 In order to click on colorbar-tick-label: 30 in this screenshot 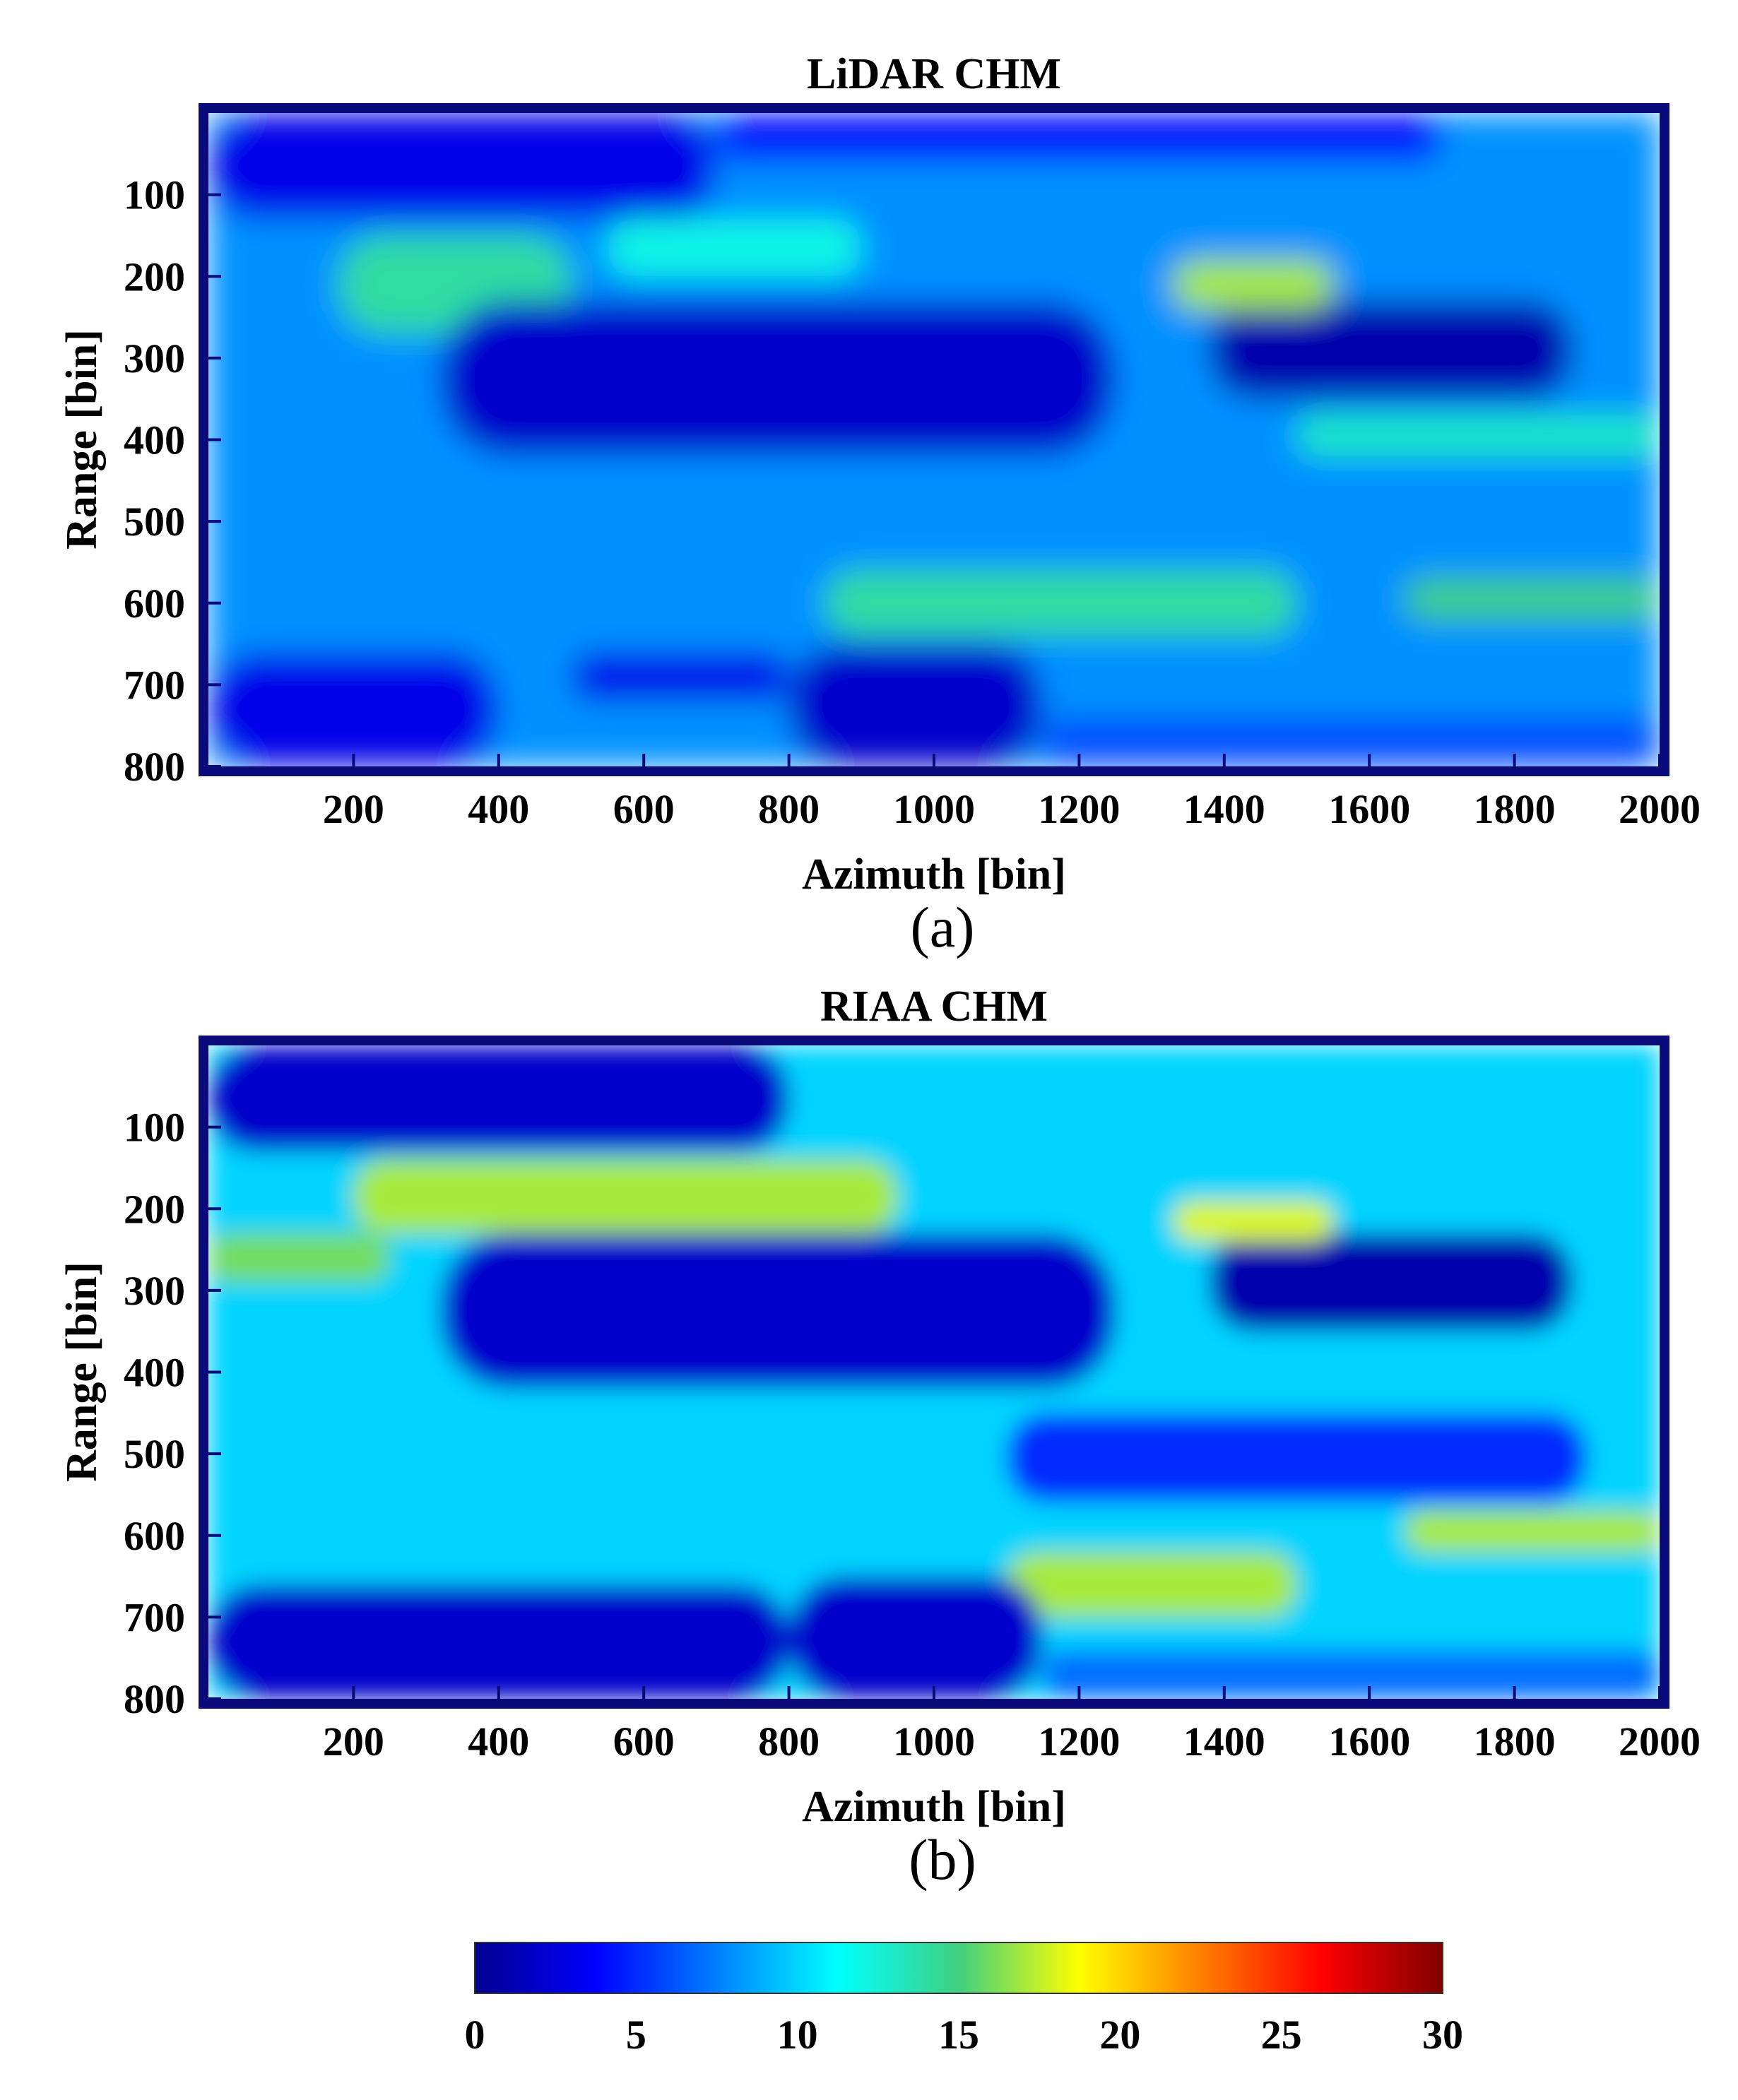, I will do `click(1442, 2035)`.